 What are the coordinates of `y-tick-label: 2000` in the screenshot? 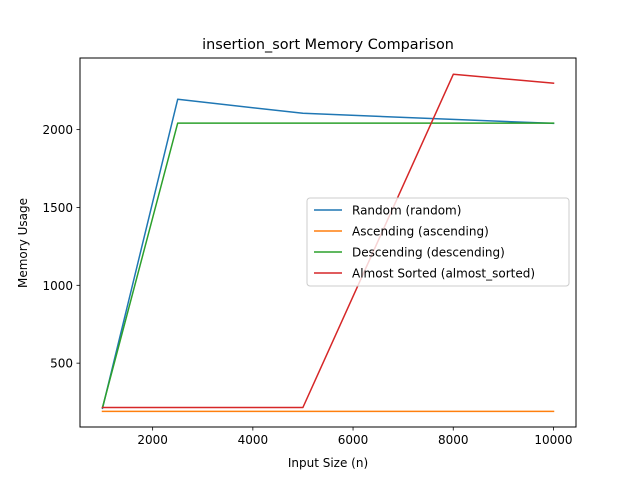 It's located at (57, 130).